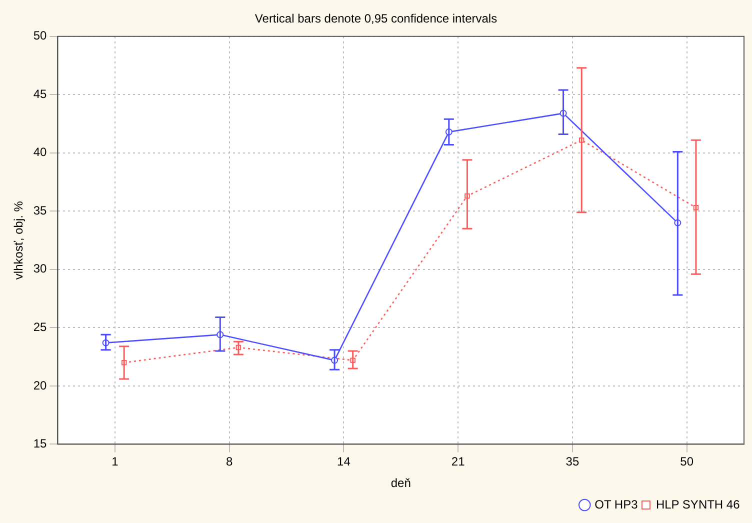 The image size is (752, 523). Describe the element at coordinates (400, 483) in the screenshot. I see `x-axis-title: deň` at that location.